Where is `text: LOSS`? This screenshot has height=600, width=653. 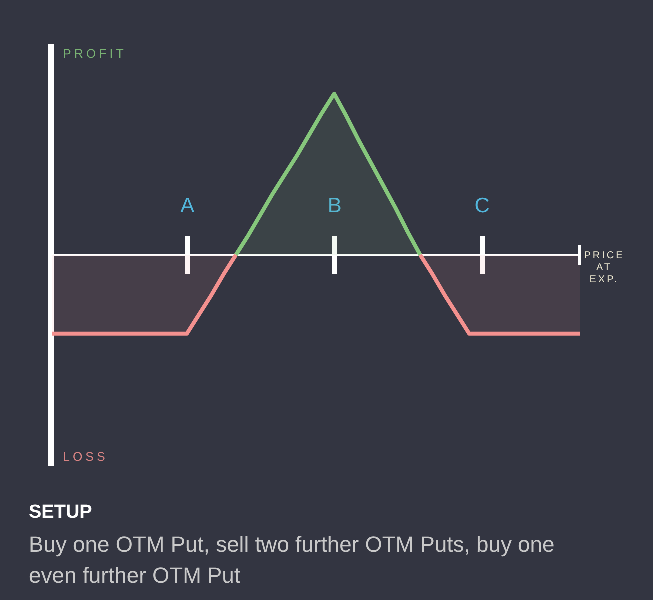 text: LOSS is located at coordinates (85, 457).